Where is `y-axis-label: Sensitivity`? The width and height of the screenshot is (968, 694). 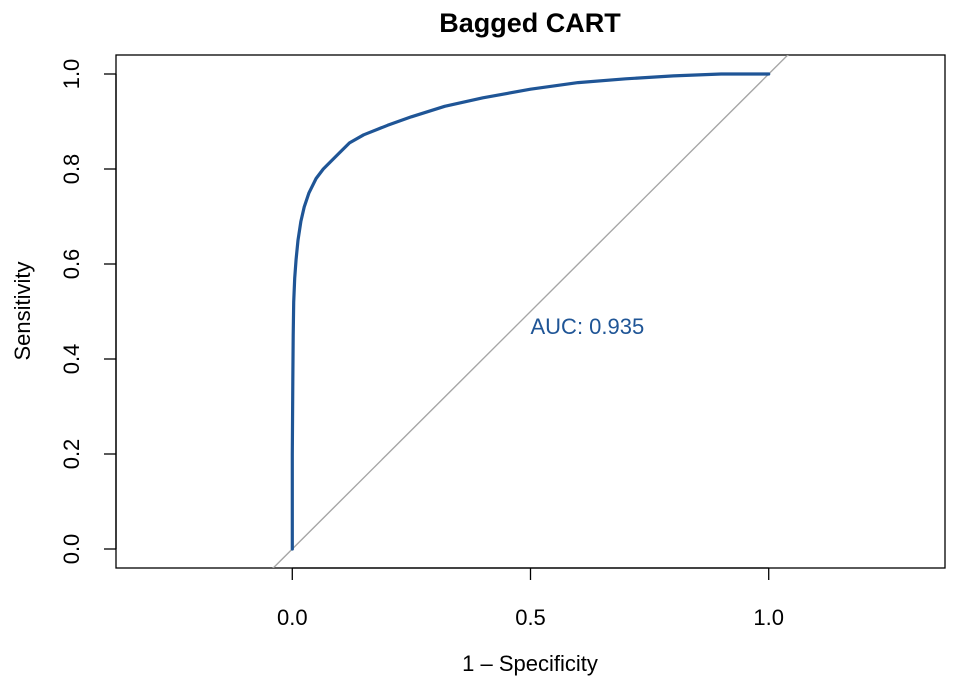 y-axis-label: Sensitivity is located at coordinates (22, 310).